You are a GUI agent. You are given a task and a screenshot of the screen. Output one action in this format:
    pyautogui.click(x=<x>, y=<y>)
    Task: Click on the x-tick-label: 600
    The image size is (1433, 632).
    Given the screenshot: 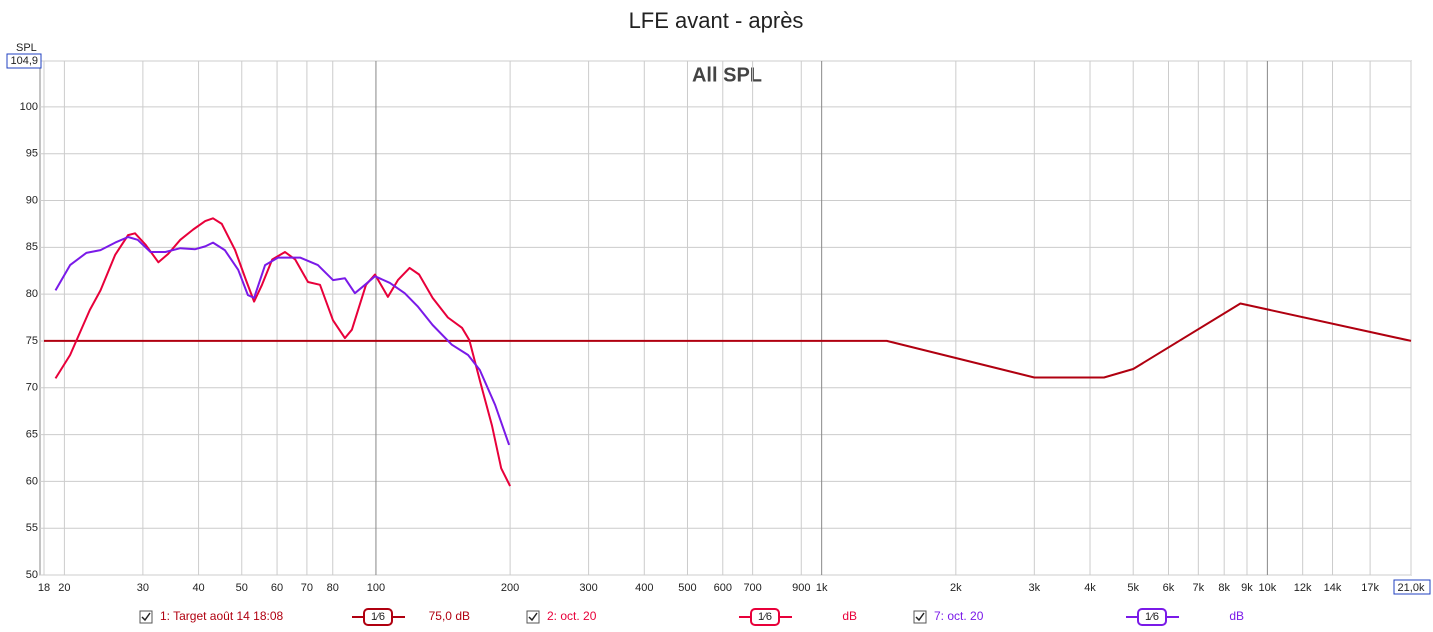 What is the action you would take?
    pyautogui.click(x=723, y=588)
    